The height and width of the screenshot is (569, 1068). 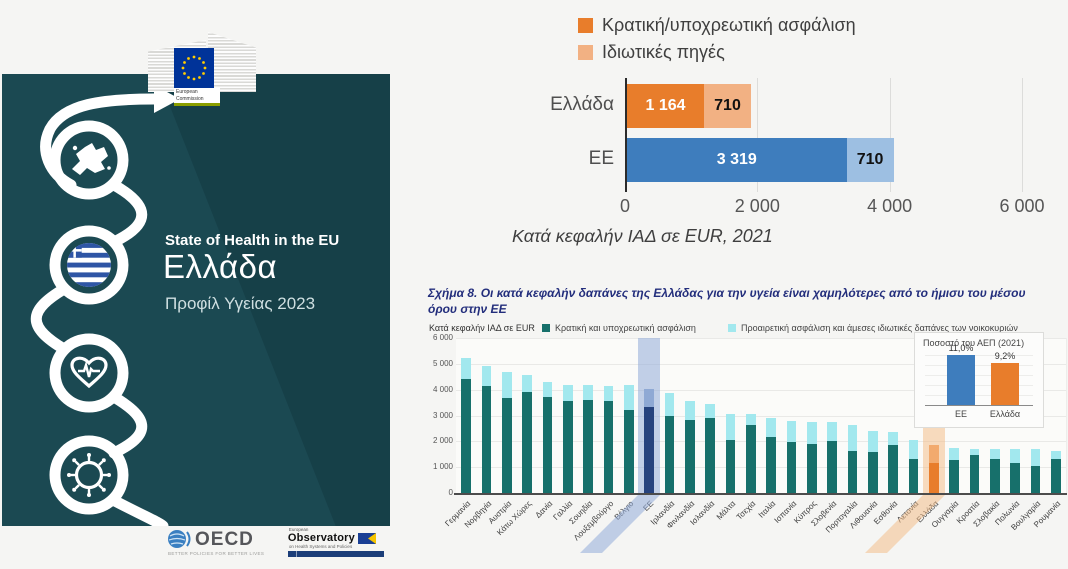 I want to click on stacked-bar-Αυστρία, so click(x=507, y=385).